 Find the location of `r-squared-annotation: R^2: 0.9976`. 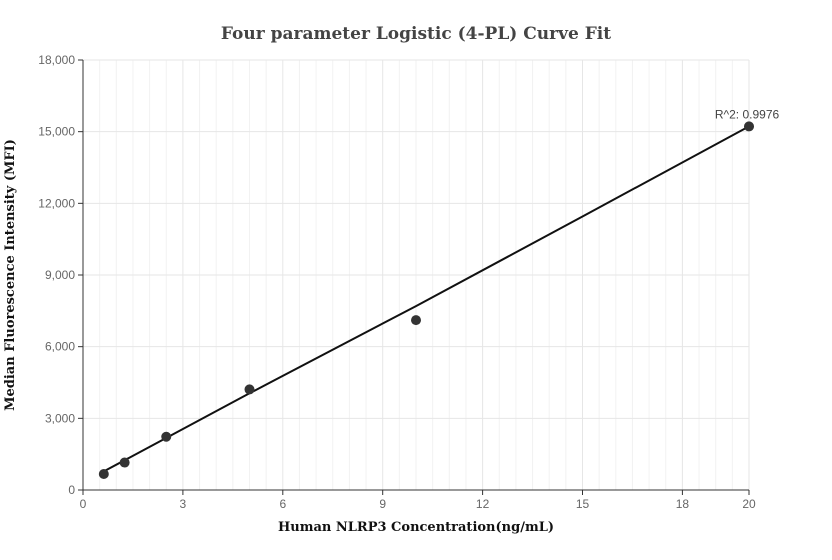

r-squared-annotation: R^2: 0.9976 is located at coordinates (747, 114).